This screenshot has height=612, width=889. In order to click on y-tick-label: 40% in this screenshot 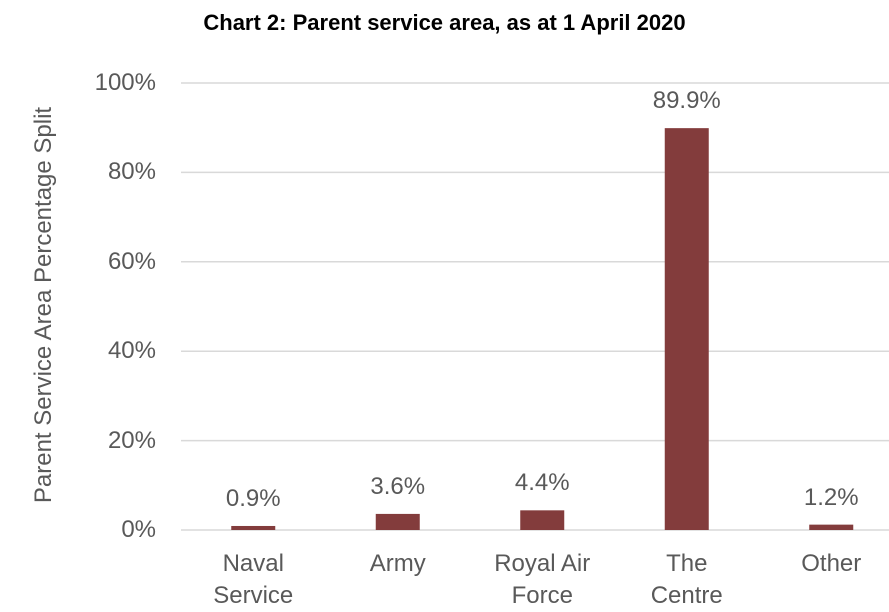, I will do `click(131, 351)`.